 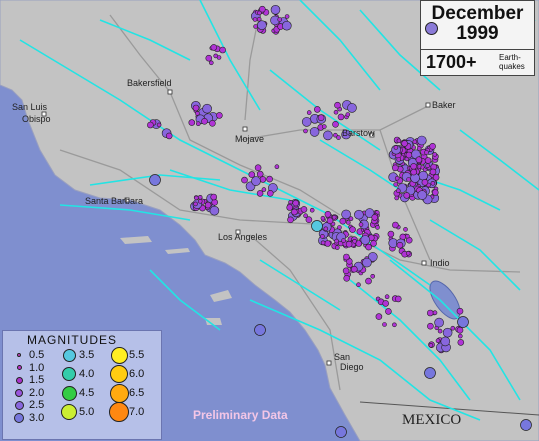 I want to click on magnitude-swatch-icon, so click(x=431, y=28).